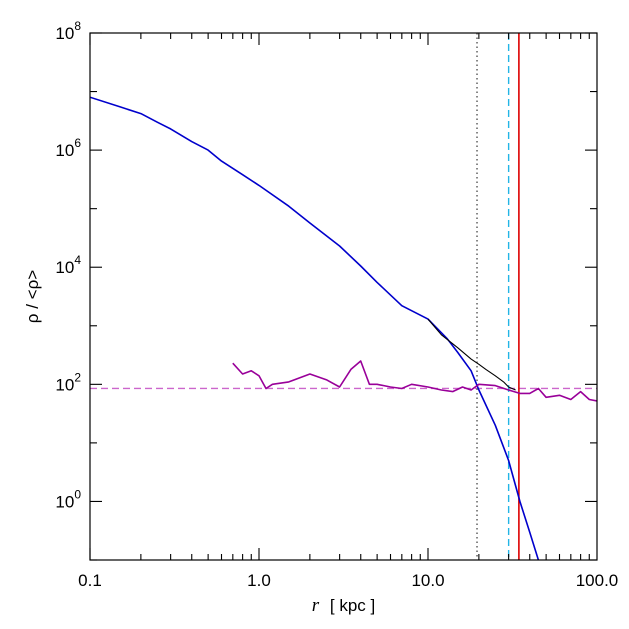  I want to click on x-tick-label: 100.0, so click(597, 580).